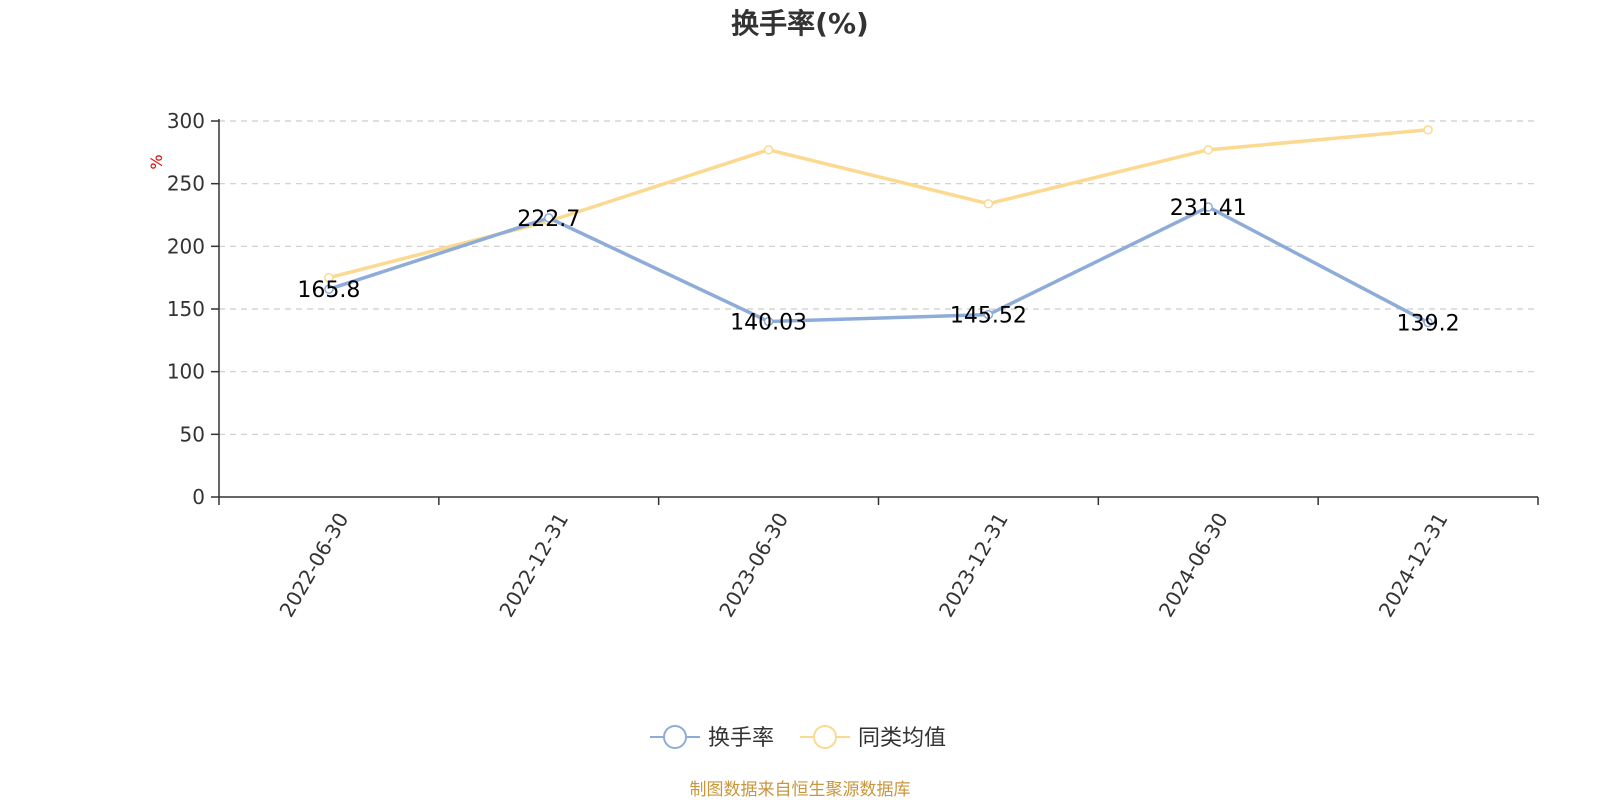 This screenshot has height=800, width=1600. I want to click on legend-label: 换手率, so click(741, 738).